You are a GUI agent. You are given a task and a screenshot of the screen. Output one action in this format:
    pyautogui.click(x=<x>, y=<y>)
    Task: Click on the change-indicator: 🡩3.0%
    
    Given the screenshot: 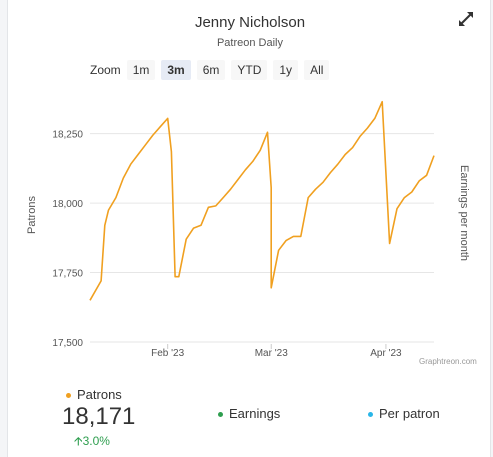 What is the action you would take?
    pyautogui.click(x=92, y=442)
    